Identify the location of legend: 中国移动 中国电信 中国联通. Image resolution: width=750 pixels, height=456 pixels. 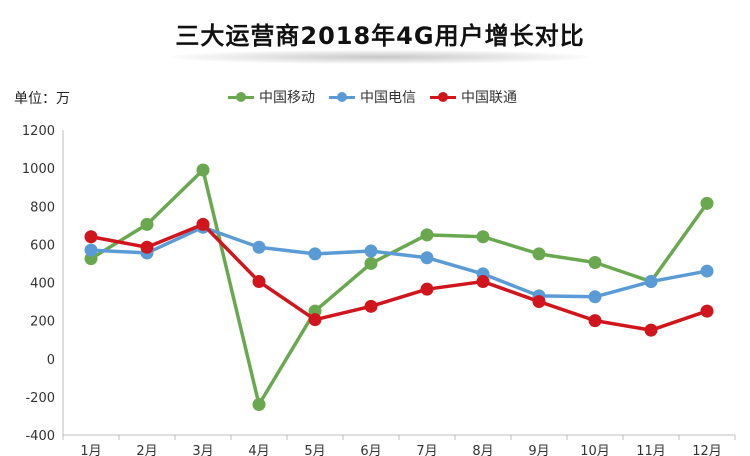
(372, 97).